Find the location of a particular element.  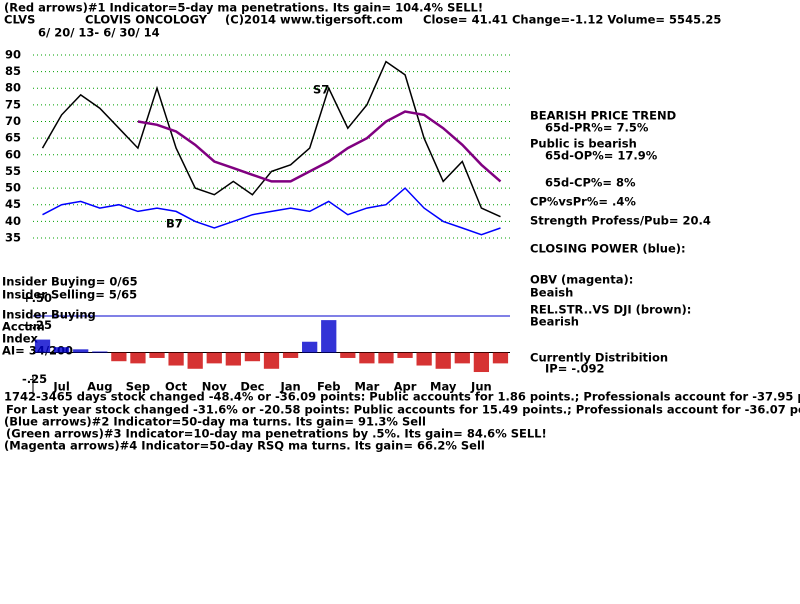

side-text: BEARISH PRICE TREND is located at coordinates (603, 116).